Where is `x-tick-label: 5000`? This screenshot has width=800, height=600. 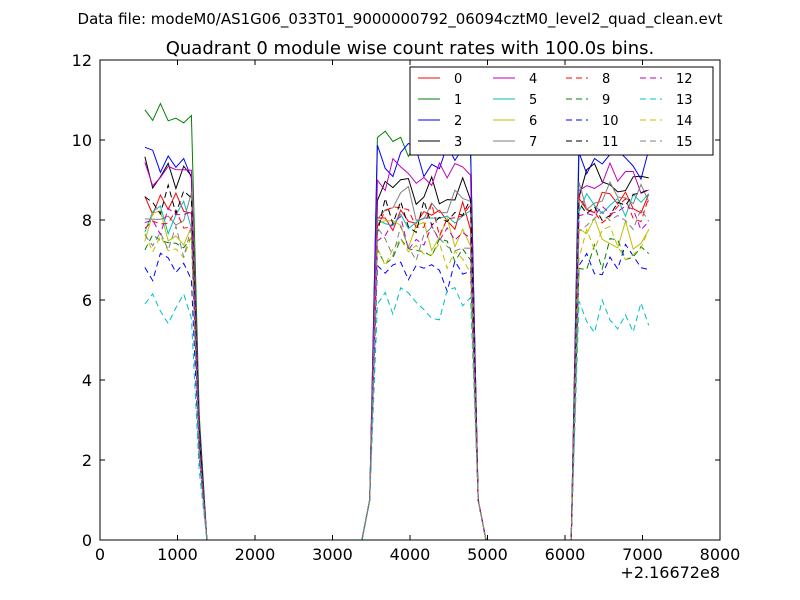
x-tick-label: 5000 is located at coordinates (487, 554).